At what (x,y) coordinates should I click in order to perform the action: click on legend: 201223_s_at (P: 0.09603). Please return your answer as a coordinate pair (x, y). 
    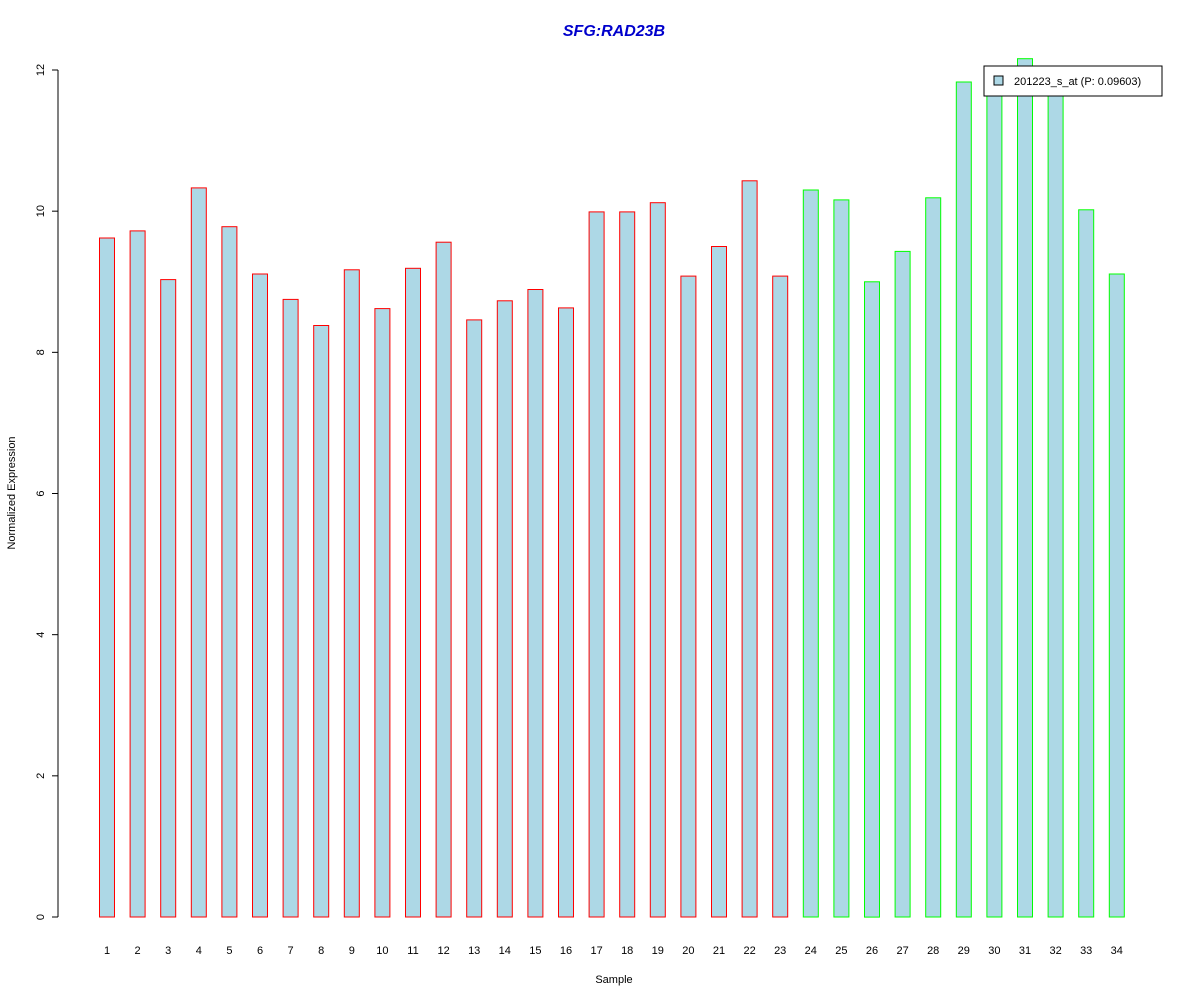
    Looking at the image, I should click on (1073, 81).